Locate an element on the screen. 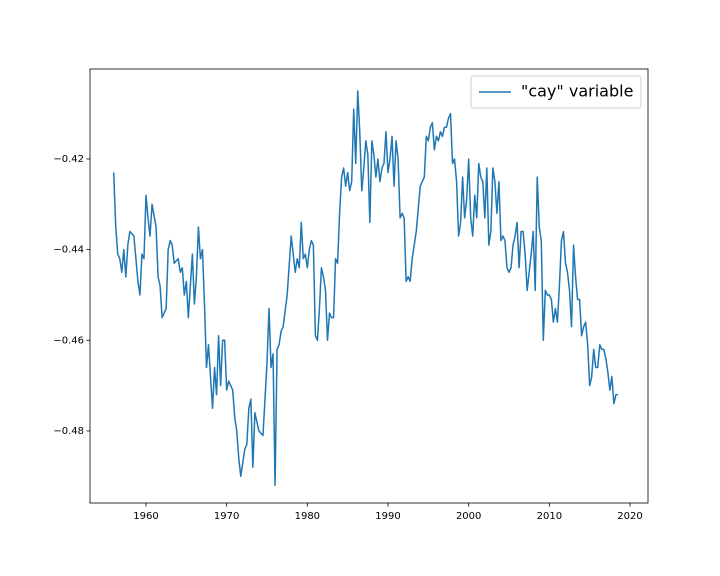 Image resolution: width=720 pixels, height=576 pixels. y-tick-label: −0.46 is located at coordinates (68, 340).